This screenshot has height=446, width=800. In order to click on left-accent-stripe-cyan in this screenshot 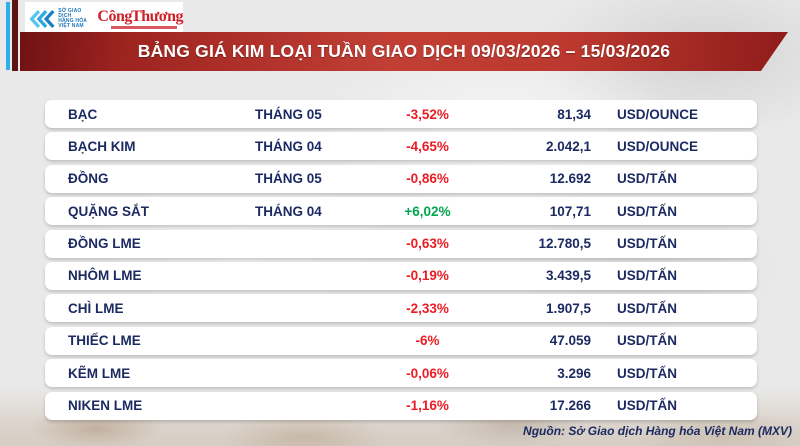, I will do `click(8, 36)`.